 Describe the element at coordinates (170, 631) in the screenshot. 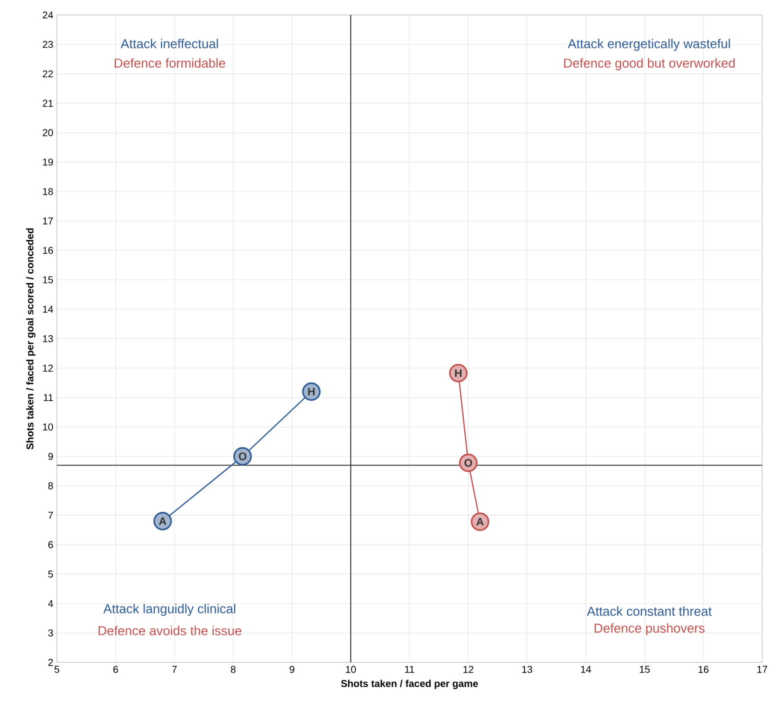

I see `annotation: Defence avoids the issue` at that location.